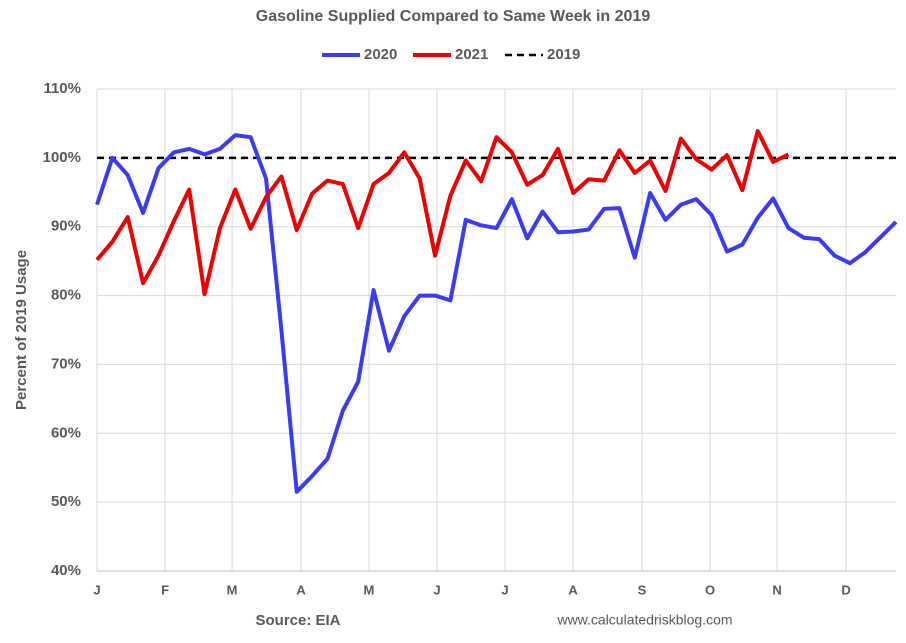 This screenshot has height=643, width=906. What do you see at coordinates (776, 589) in the screenshot?
I see `x-tick-label: N` at bounding box center [776, 589].